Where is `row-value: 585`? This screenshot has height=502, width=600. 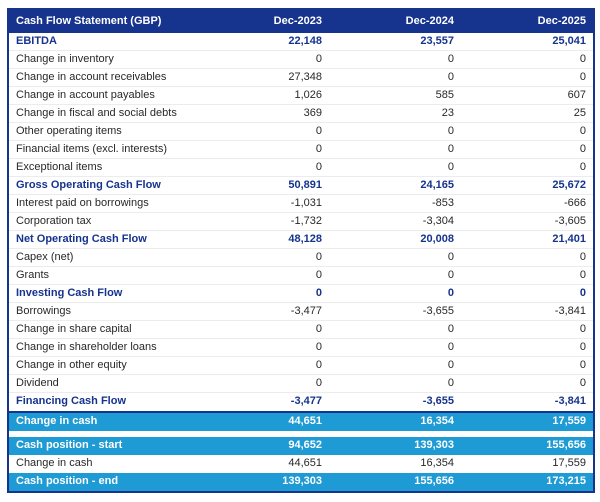 row-value: 585 is located at coordinates (444, 95).